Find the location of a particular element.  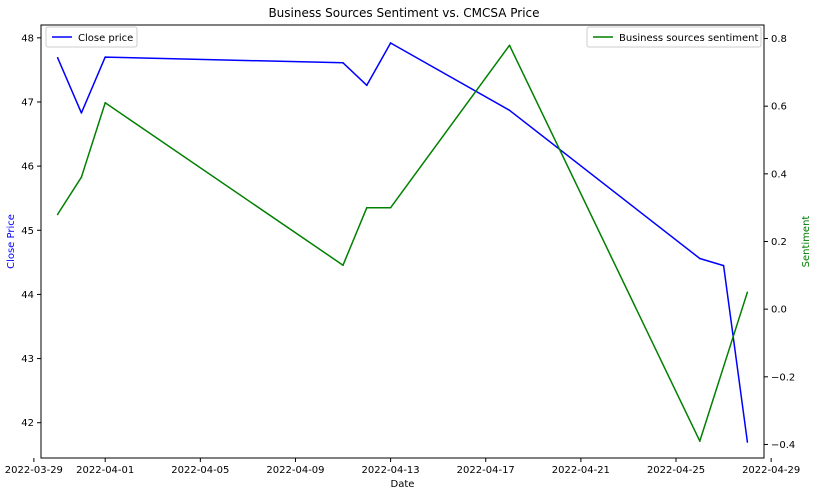

y-axis-left-label: Close Price is located at coordinates (11, 241).